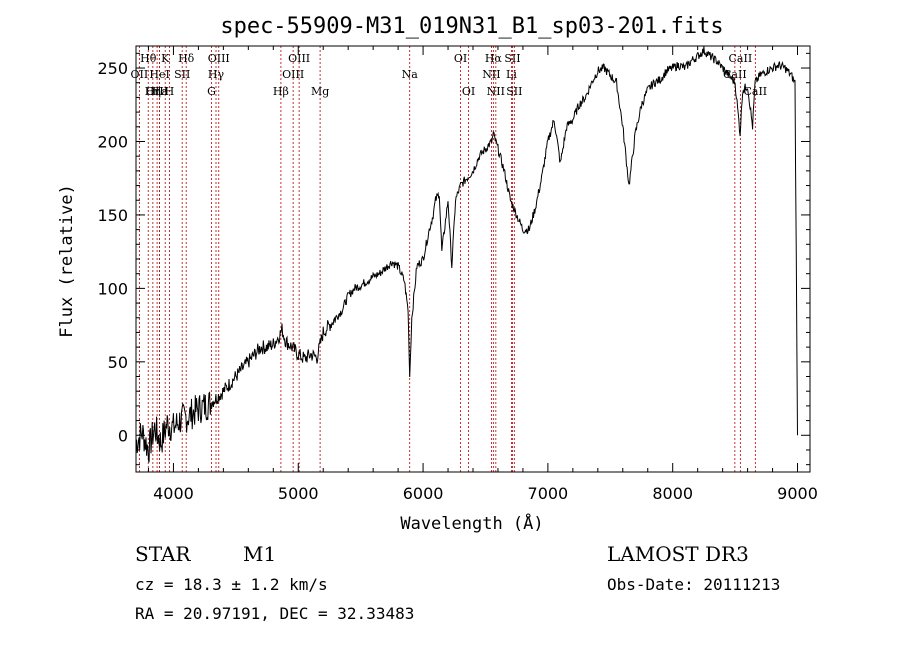 Image resolution: width=900 pixels, height=649 pixels. What do you see at coordinates (148, 58) in the screenshot?
I see `emission-line-label: Hθ` at bounding box center [148, 58].